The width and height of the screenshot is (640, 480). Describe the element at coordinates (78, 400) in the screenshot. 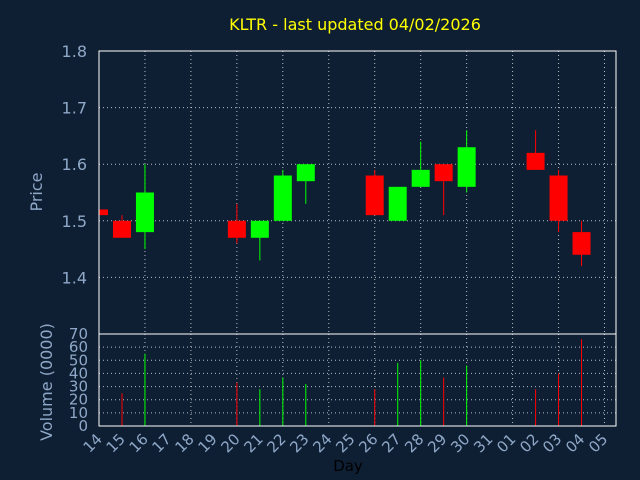

I see `volume-y-tick: 20` at that location.